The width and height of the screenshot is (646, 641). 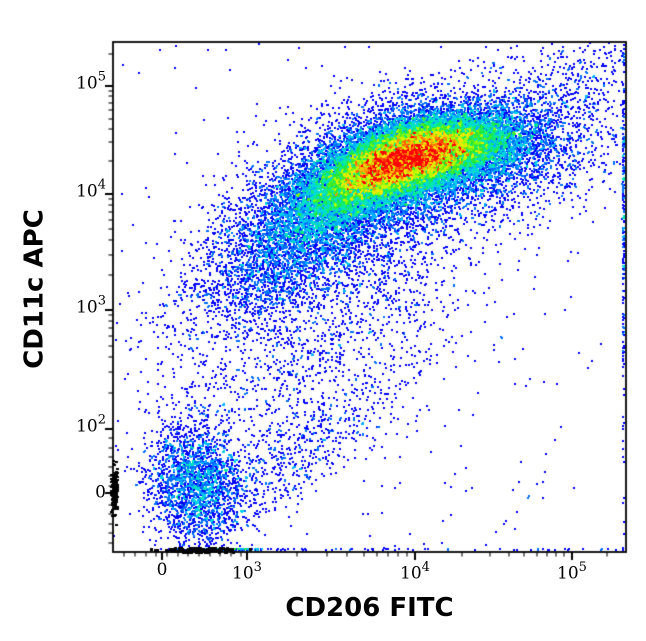 I want to click on y-tick-label: 10², so click(x=91, y=424).